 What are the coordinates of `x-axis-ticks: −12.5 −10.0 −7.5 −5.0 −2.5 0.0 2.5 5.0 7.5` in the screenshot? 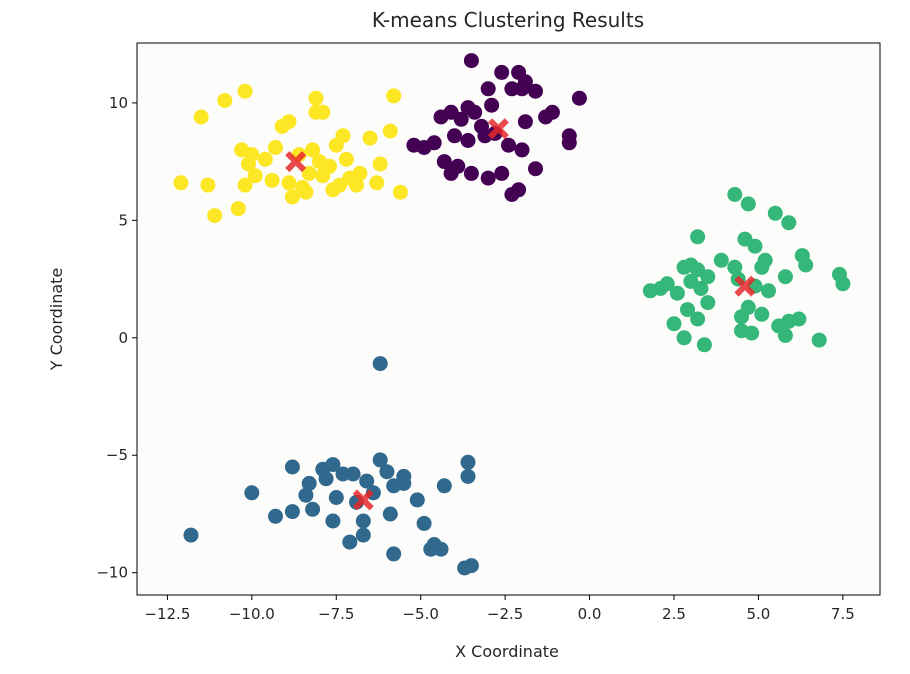 It's located at (499, 609).